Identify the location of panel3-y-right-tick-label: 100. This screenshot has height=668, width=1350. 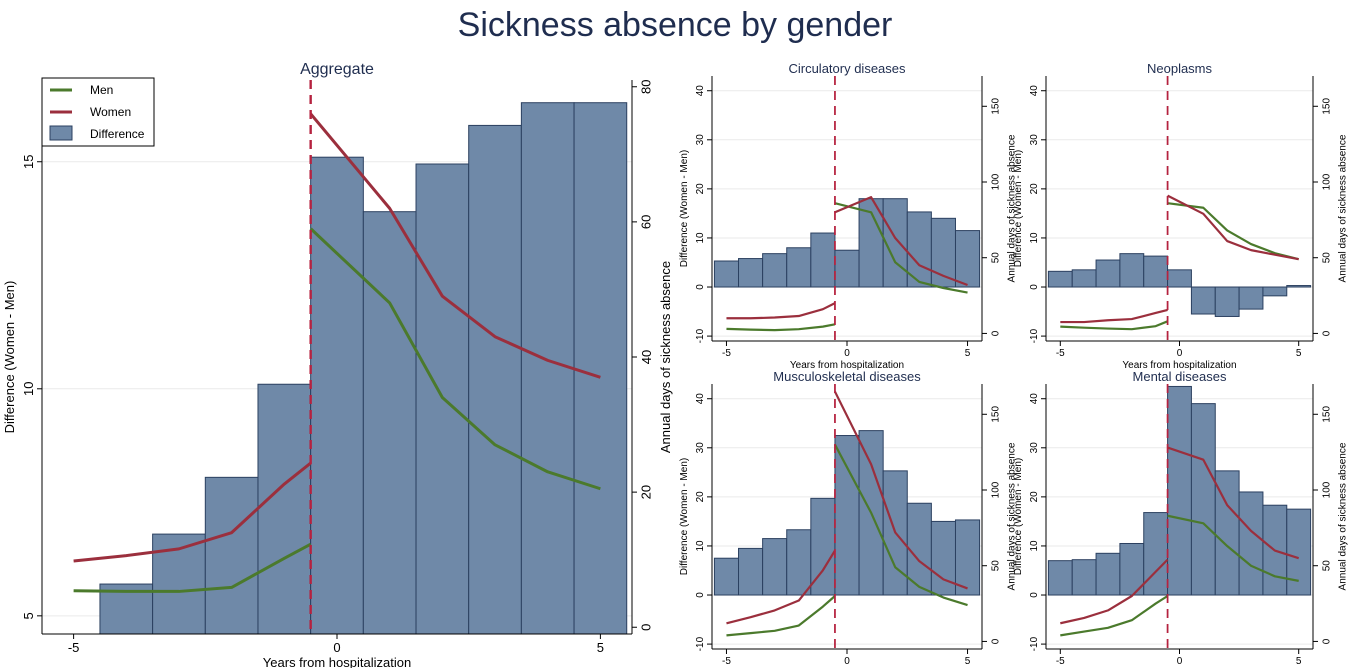
(996, 489).